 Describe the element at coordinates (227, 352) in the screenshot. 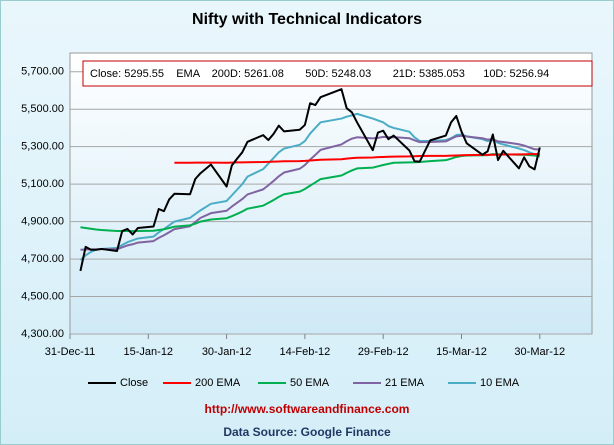

I see `x-tick-label: 30-Jan-12` at that location.